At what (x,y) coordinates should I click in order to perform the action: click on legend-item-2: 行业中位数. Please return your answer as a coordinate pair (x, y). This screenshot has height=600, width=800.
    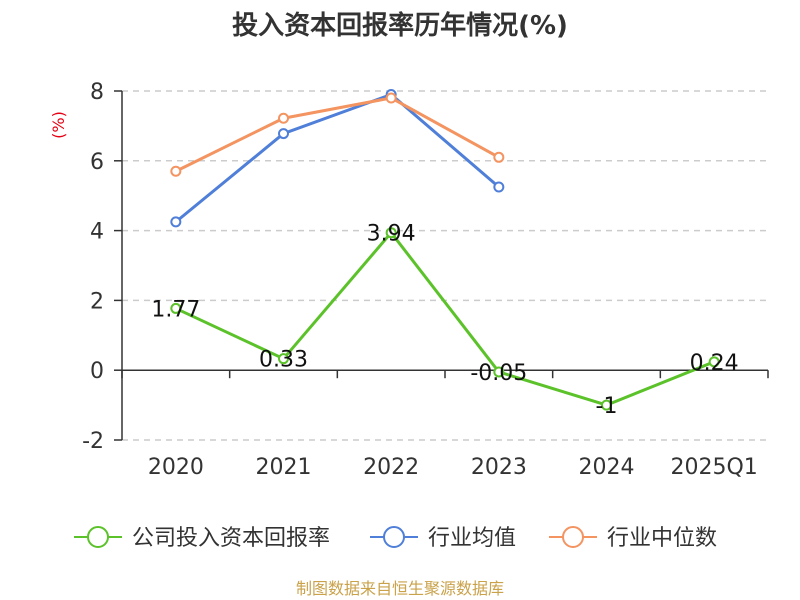
    Looking at the image, I should click on (633, 538).